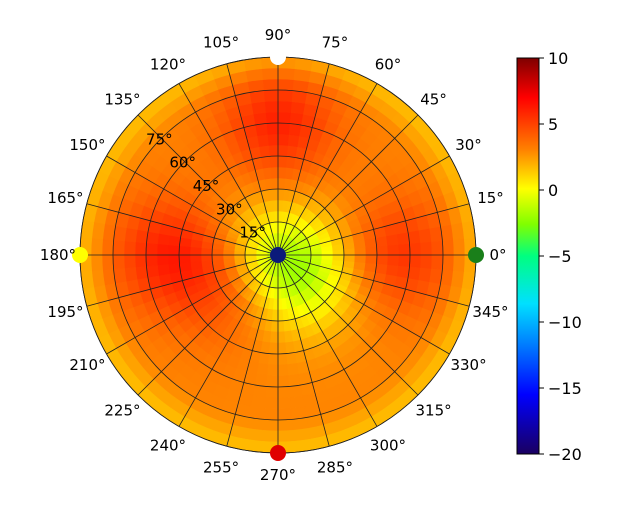 The height and width of the screenshot is (513, 642). Describe the element at coordinates (229, 209) in the screenshot. I see `radial-tick-label: 30°` at that location.